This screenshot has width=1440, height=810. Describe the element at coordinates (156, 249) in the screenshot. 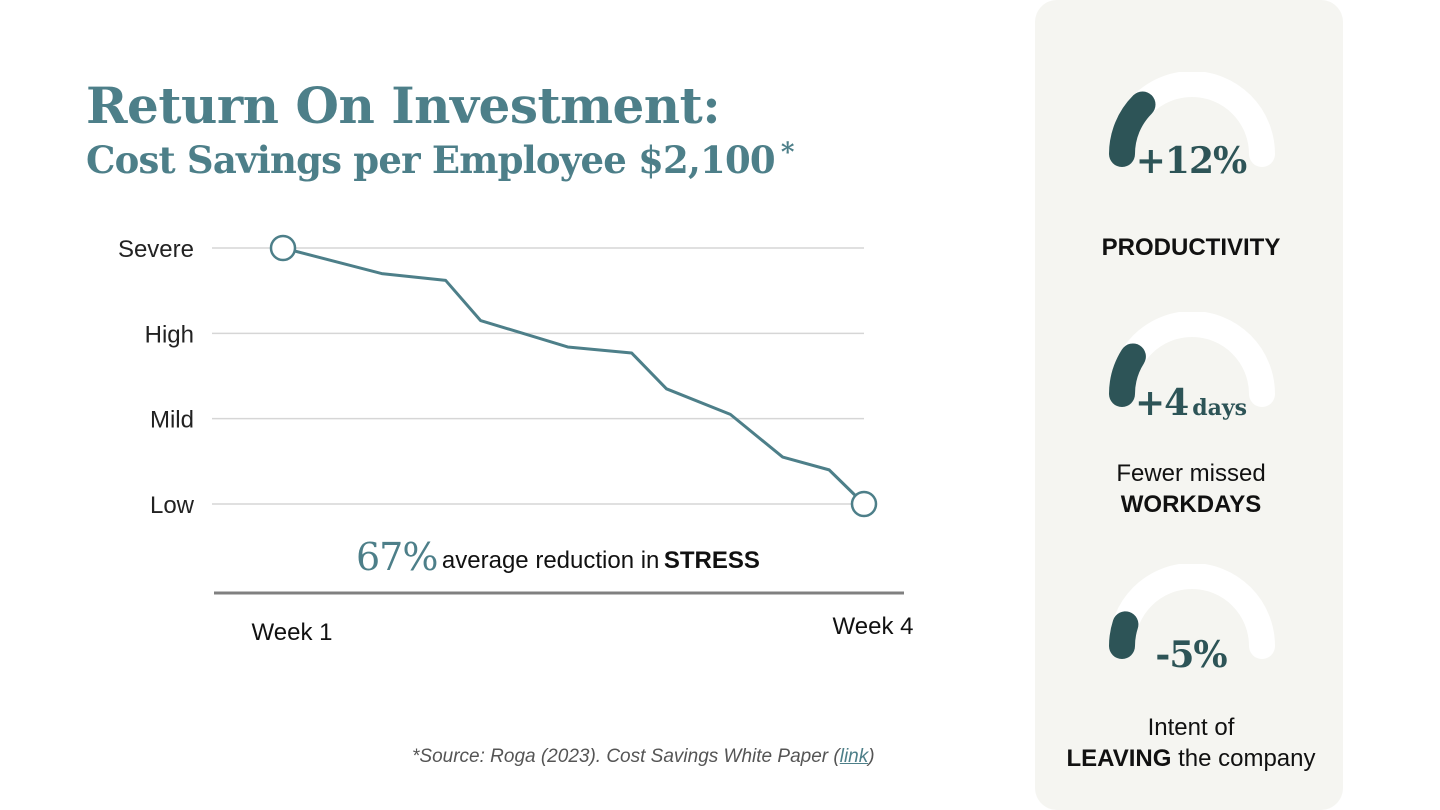

I see `y-tick-label-severe: Severe` at that location.